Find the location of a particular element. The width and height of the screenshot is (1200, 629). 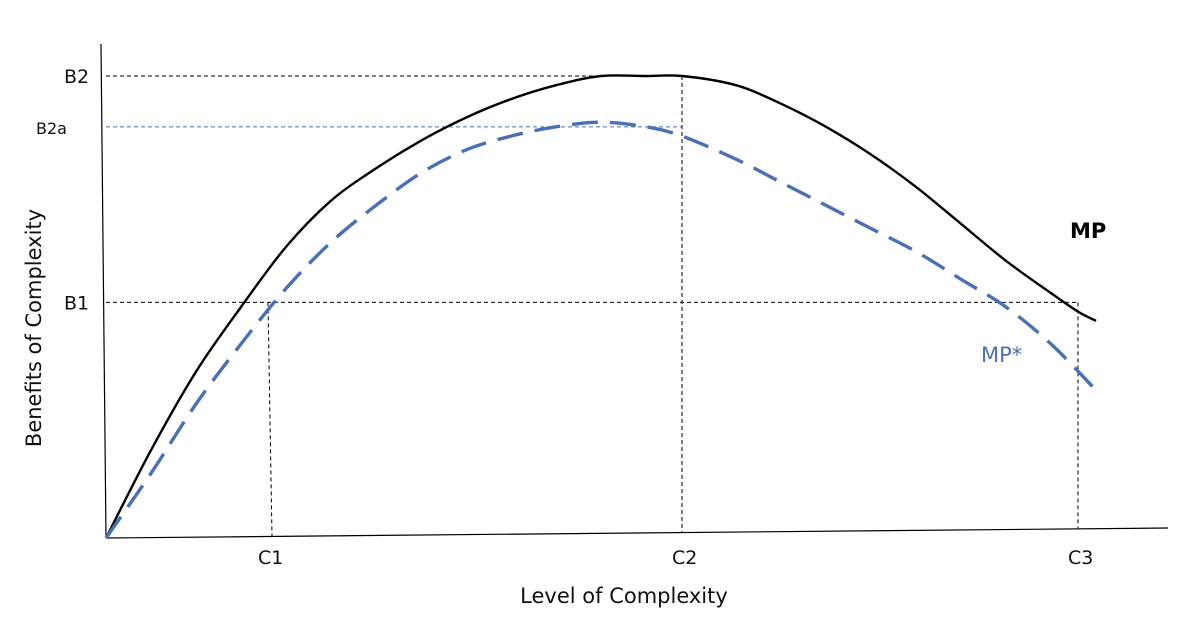

series-label-mp: MP is located at coordinates (1088, 231).